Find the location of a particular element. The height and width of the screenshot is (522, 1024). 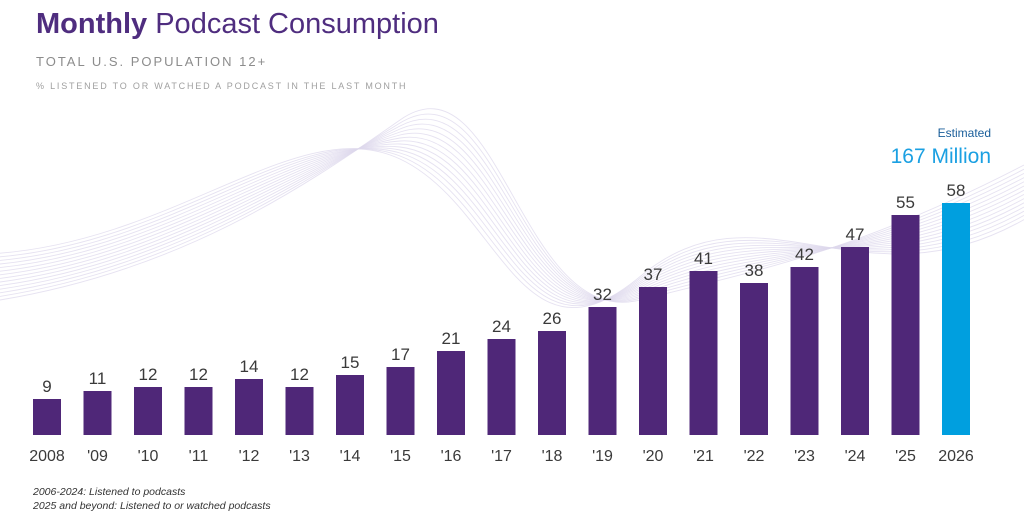

chart-title: Monthly Podcast Consumption is located at coordinates (237, 24).